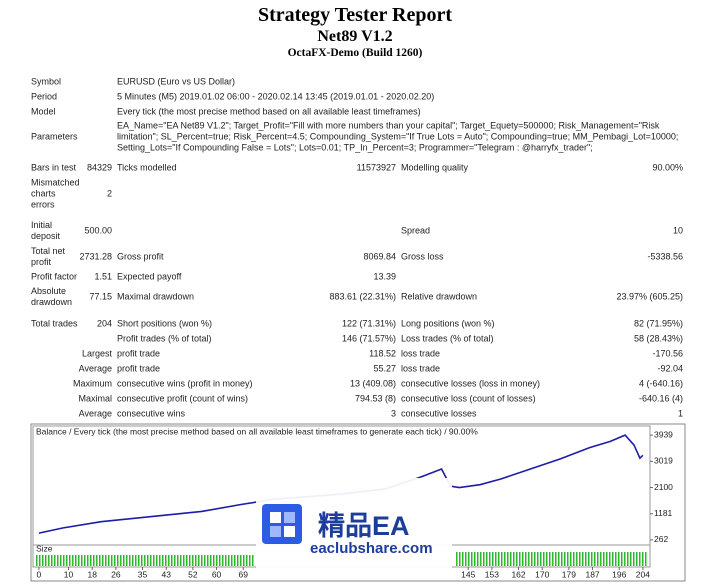  What do you see at coordinates (183, 398) in the screenshot?
I see `cell: consecutive profit (count of wins)` at bounding box center [183, 398].